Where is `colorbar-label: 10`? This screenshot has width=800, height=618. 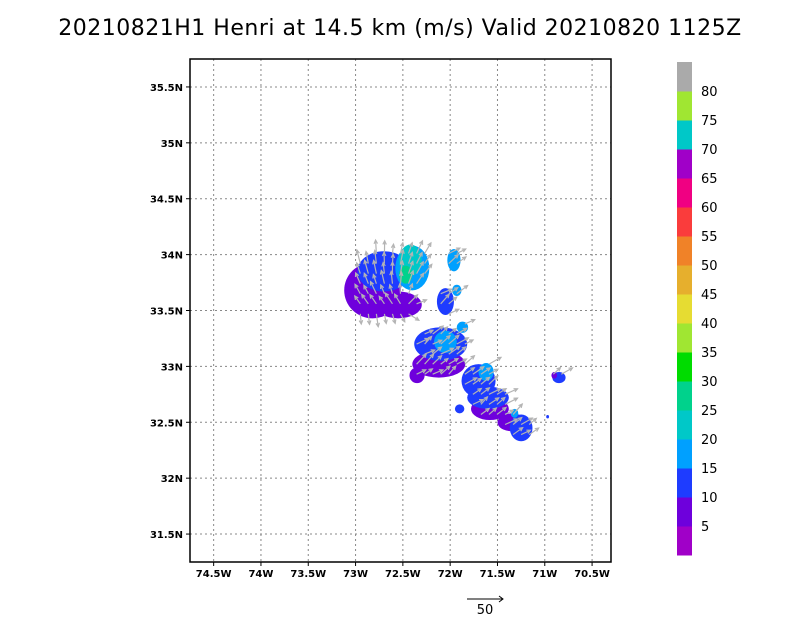 colorbar-label: 10 is located at coordinates (709, 498).